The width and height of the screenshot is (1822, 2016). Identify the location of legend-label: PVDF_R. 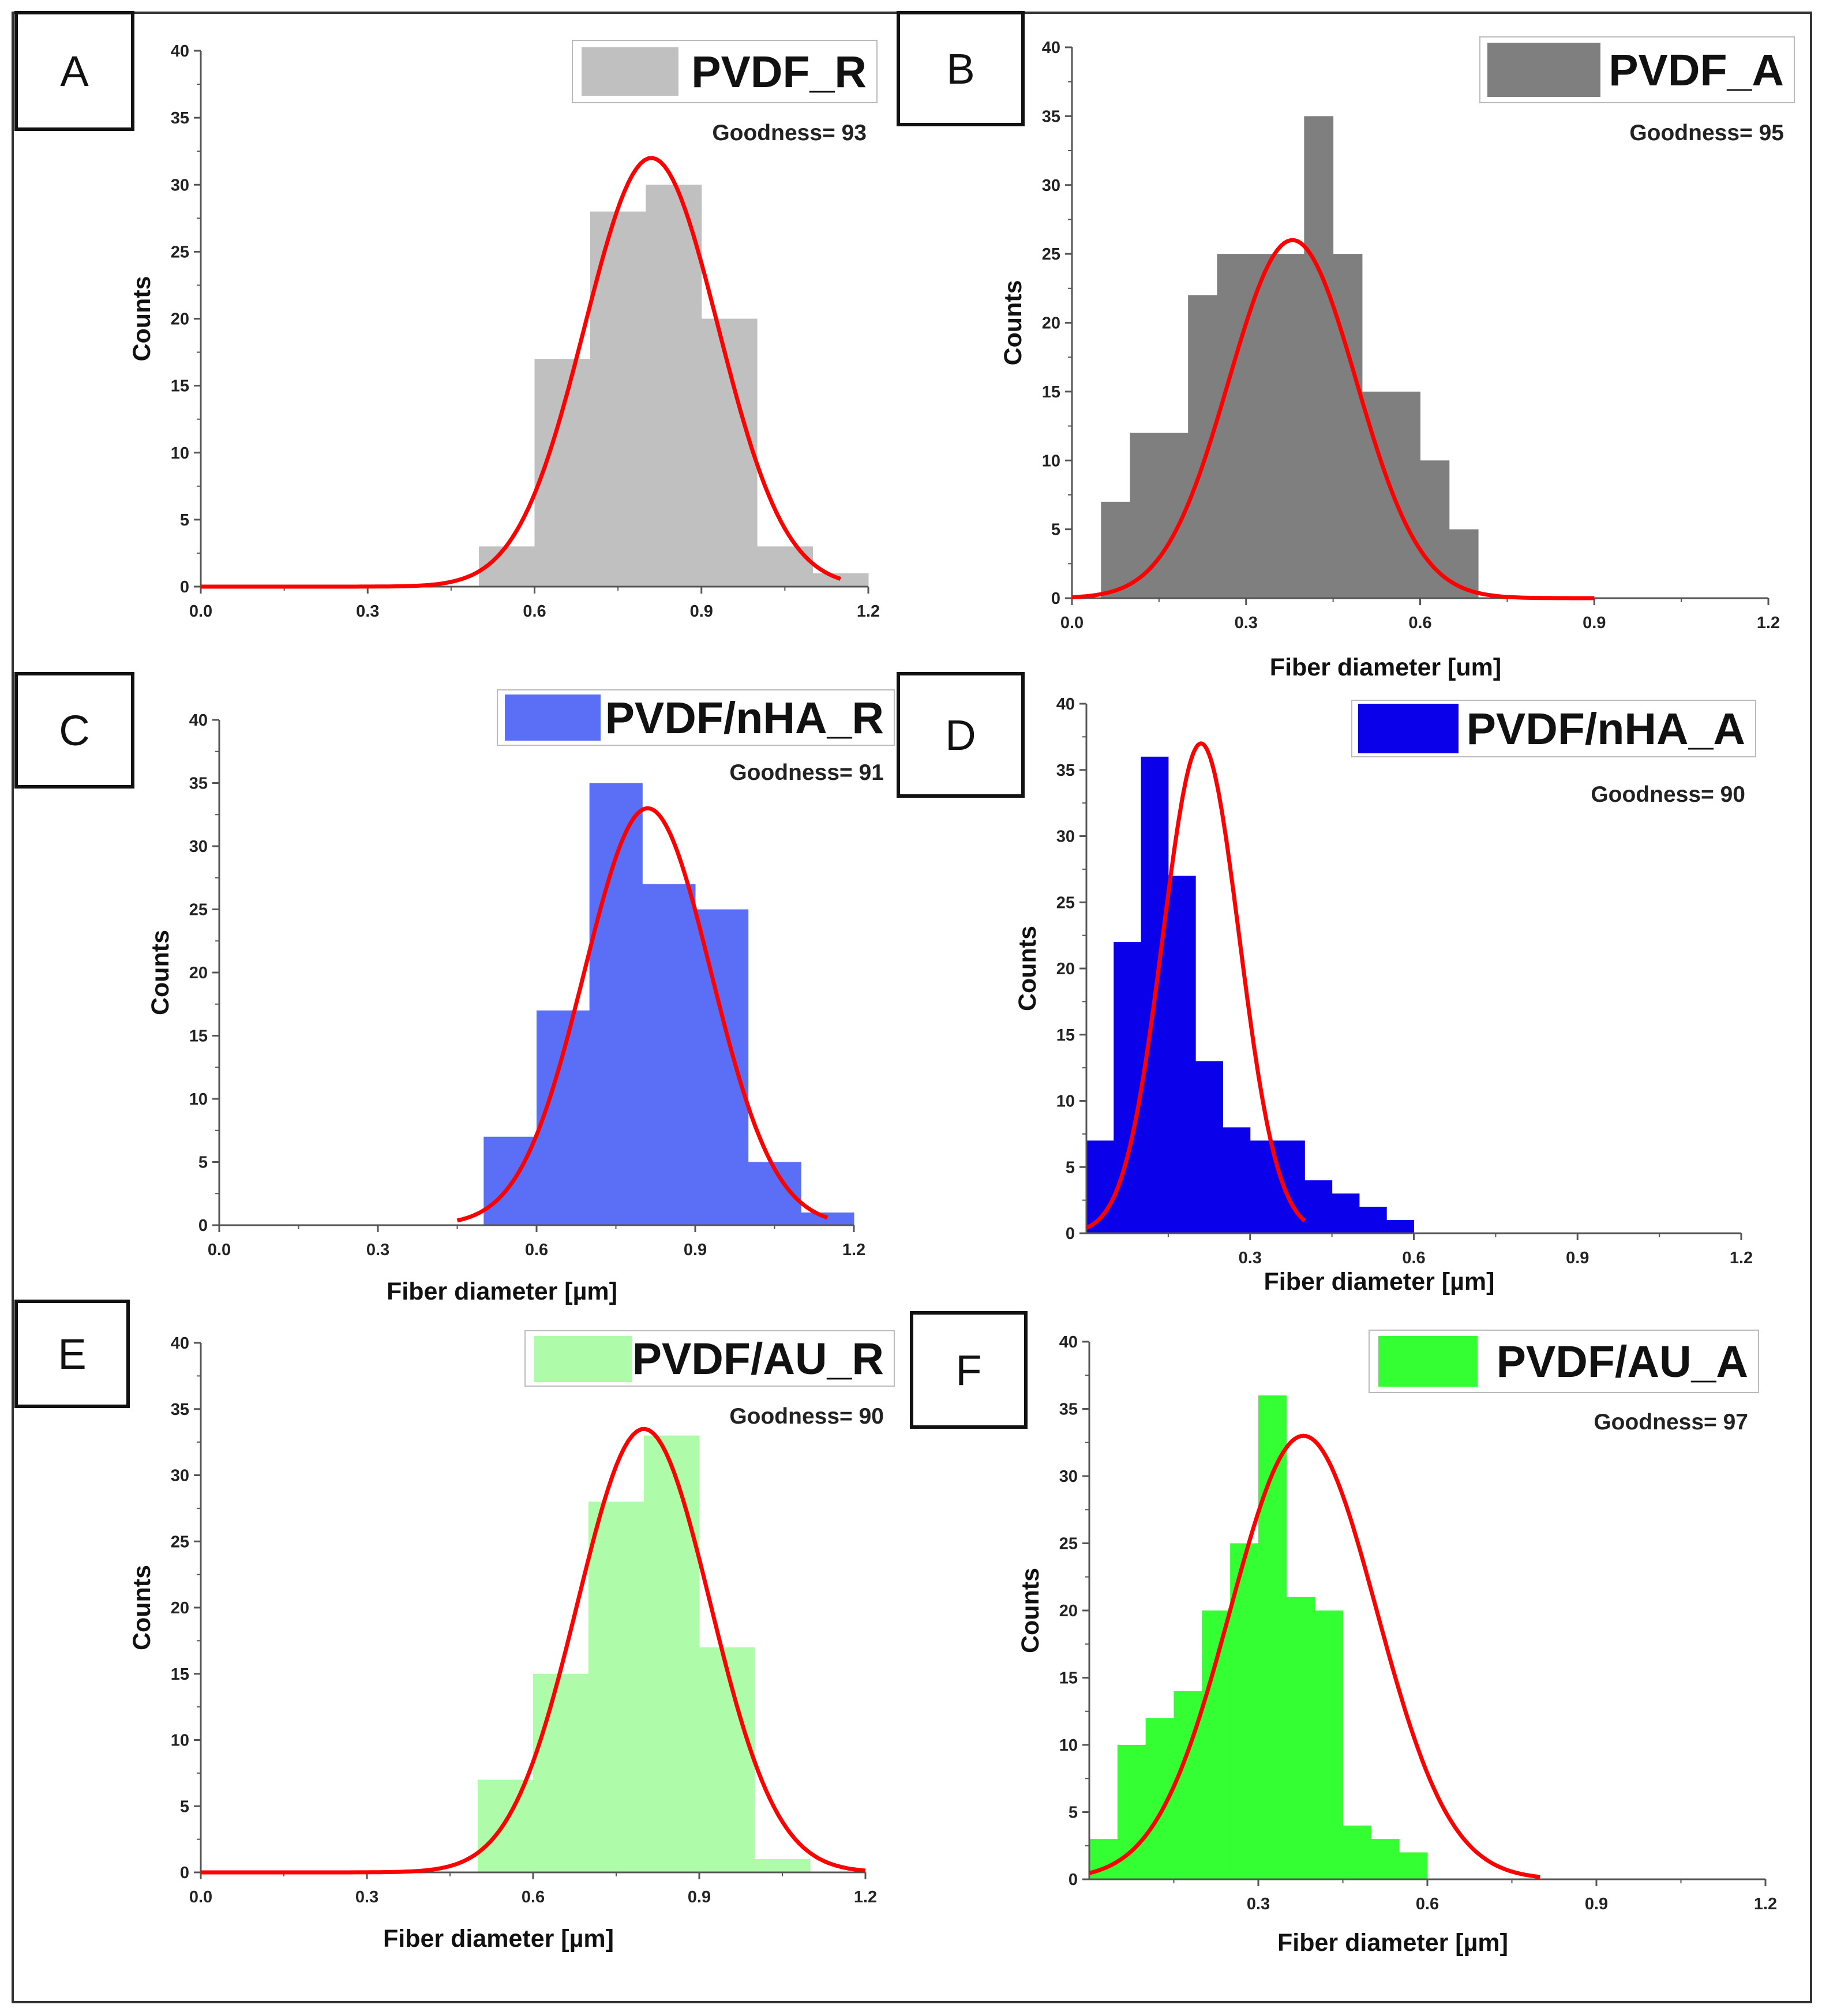
(779, 72).